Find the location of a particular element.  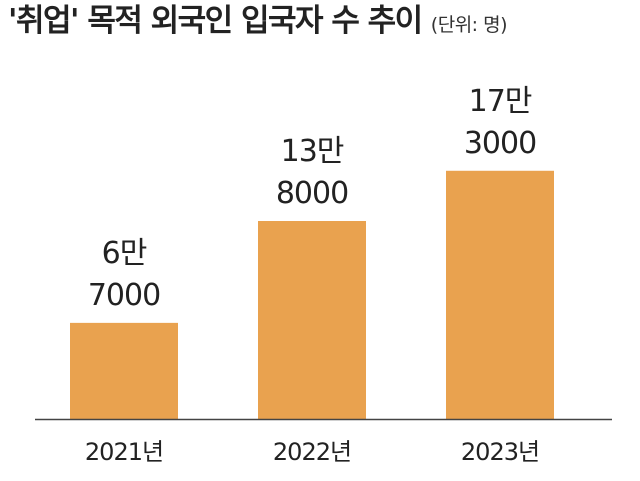

data-label-2-0: 17만 is located at coordinates (500, 101).